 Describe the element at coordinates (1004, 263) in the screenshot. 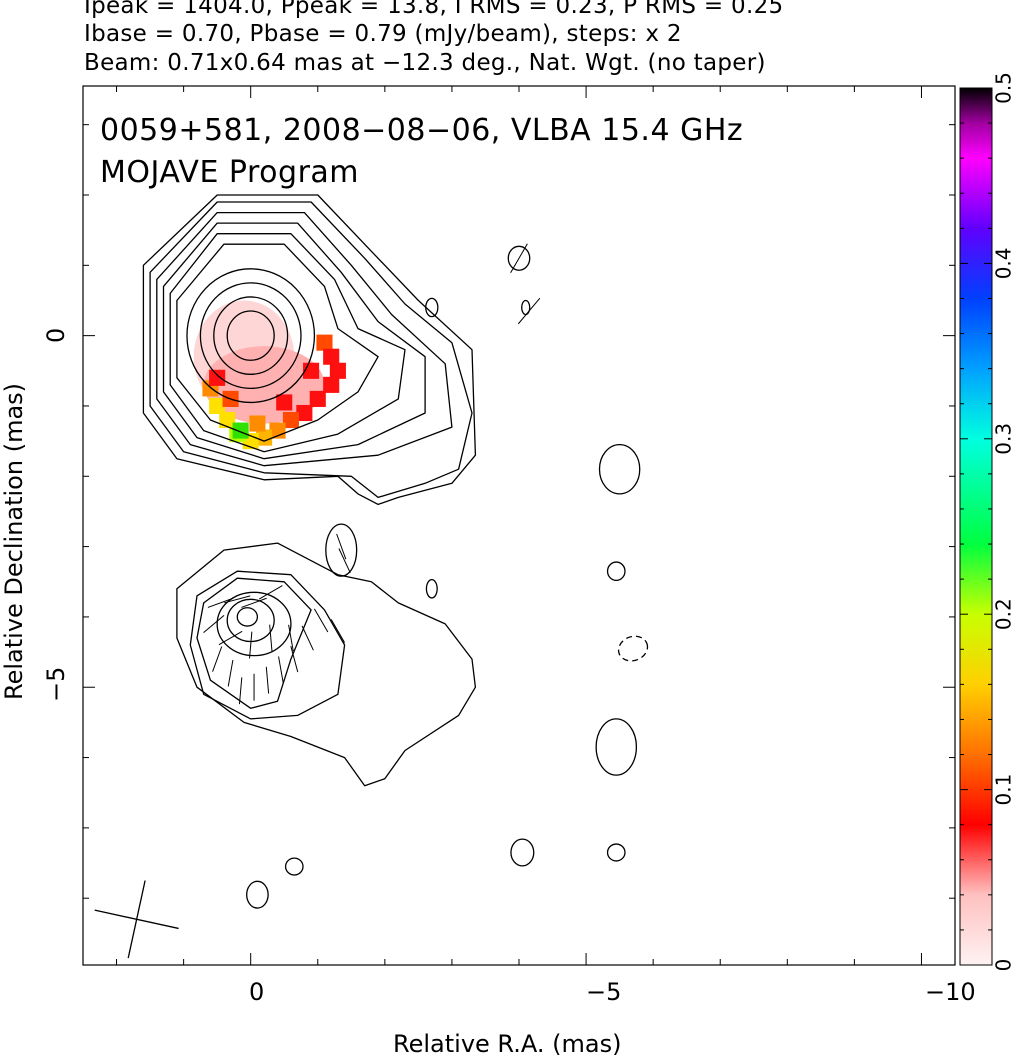

I see `colorbar-tick-label: 0.4` at that location.